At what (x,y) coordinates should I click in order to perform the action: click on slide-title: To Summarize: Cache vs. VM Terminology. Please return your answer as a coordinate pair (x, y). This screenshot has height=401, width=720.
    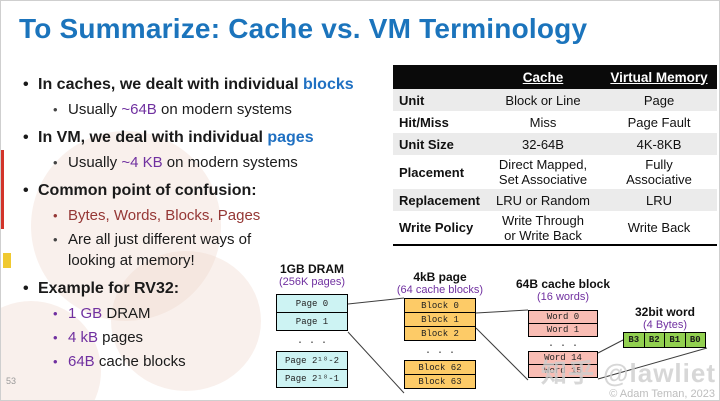
    Looking at the image, I should click on (303, 28).